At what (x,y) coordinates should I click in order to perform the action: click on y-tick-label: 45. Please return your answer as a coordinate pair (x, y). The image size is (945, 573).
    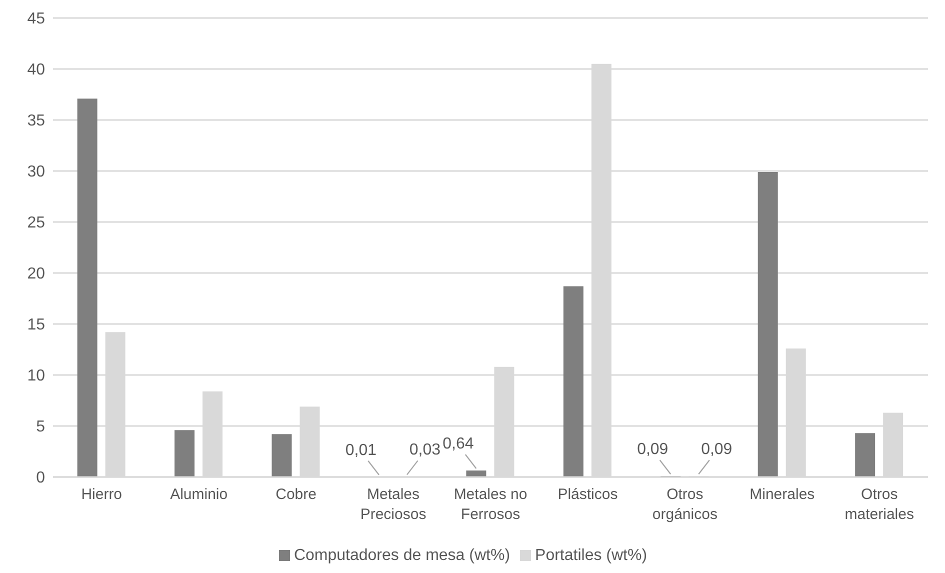
    Looking at the image, I should click on (36, 19).